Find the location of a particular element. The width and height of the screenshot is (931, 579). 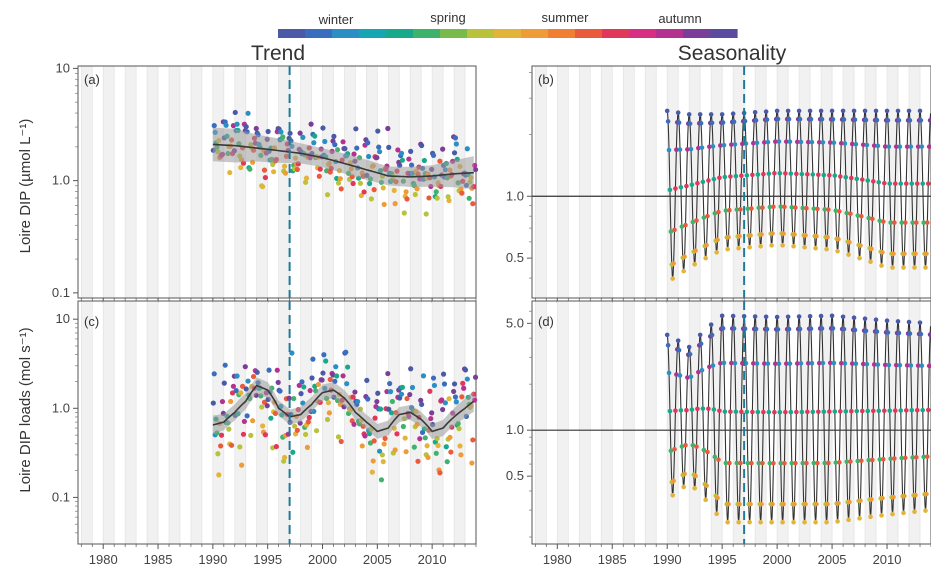

legend-color-step is located at coordinates (589, 33).